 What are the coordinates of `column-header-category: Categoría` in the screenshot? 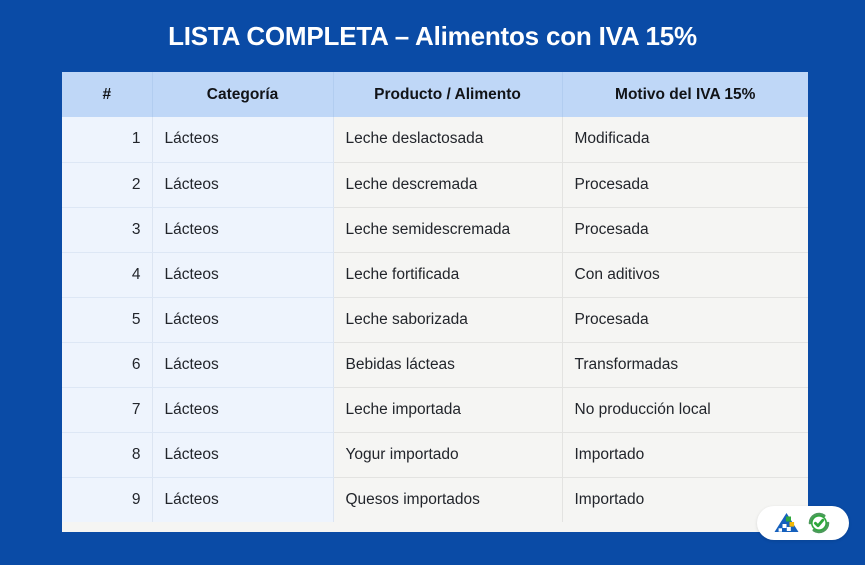 It's located at (243, 94).